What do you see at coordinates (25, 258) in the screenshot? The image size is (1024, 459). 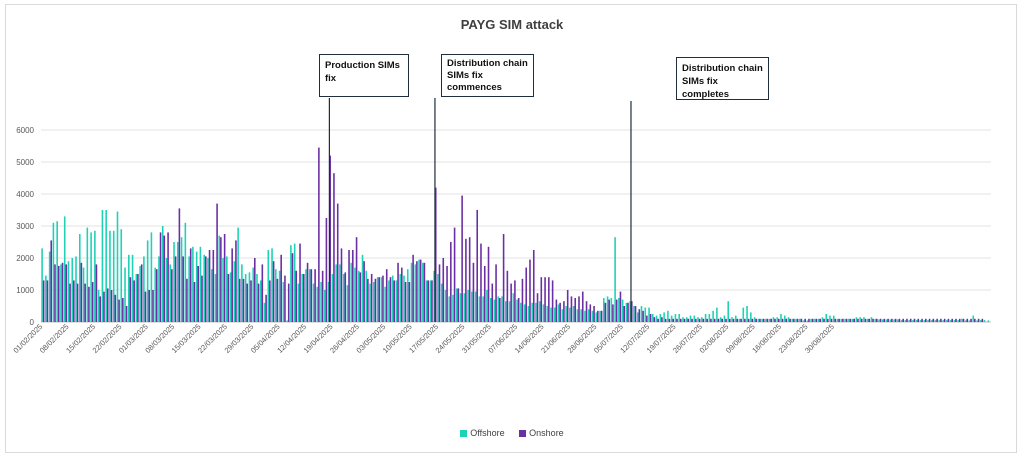 I see `y-tick-label: 2000` at bounding box center [25, 258].